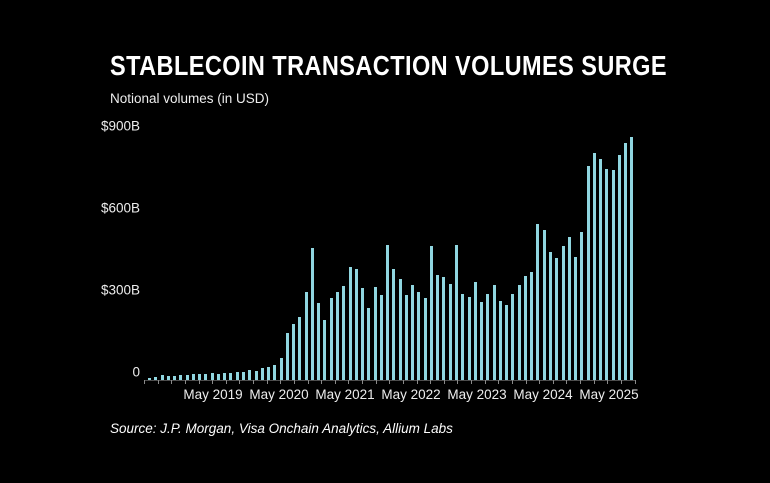 The image size is (770, 483). What do you see at coordinates (279, 394) in the screenshot?
I see `x-axis-label: May 2020` at bounding box center [279, 394].